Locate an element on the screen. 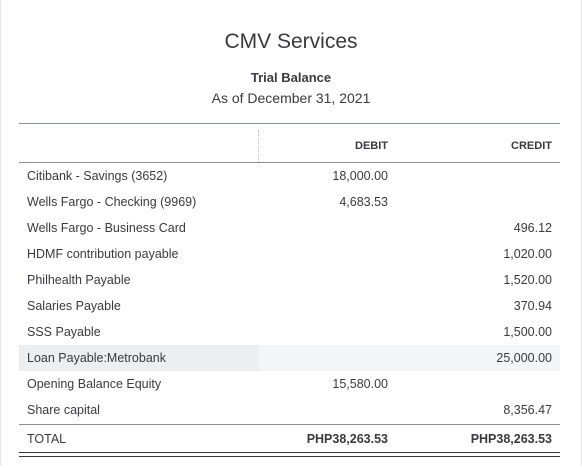  table-row: Opening Balance Equity 15,580.00 is located at coordinates (289, 384).